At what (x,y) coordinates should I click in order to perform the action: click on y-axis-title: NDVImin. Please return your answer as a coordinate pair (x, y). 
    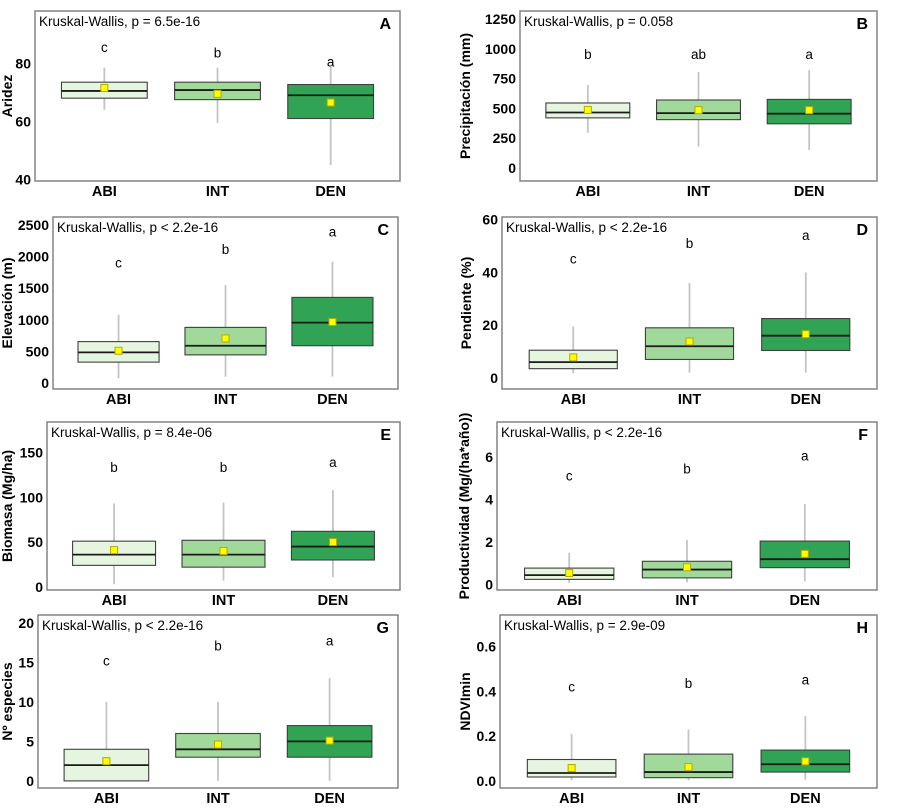
    Looking at the image, I should click on (465, 701).